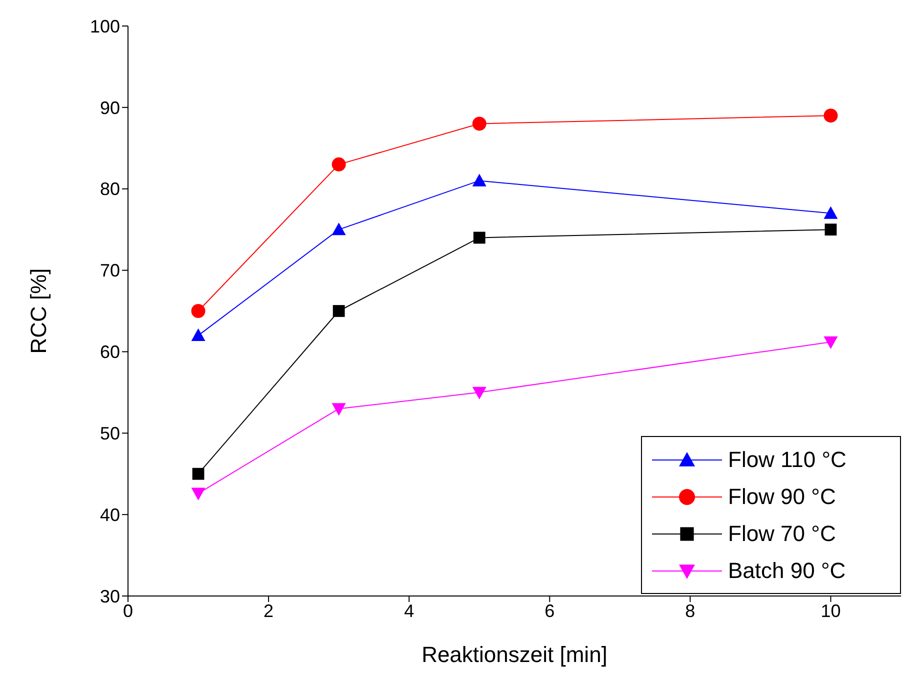 This screenshot has height=684, width=909. What do you see at coordinates (782, 533) in the screenshot?
I see `legend-label: Flow 70 °C` at bounding box center [782, 533].